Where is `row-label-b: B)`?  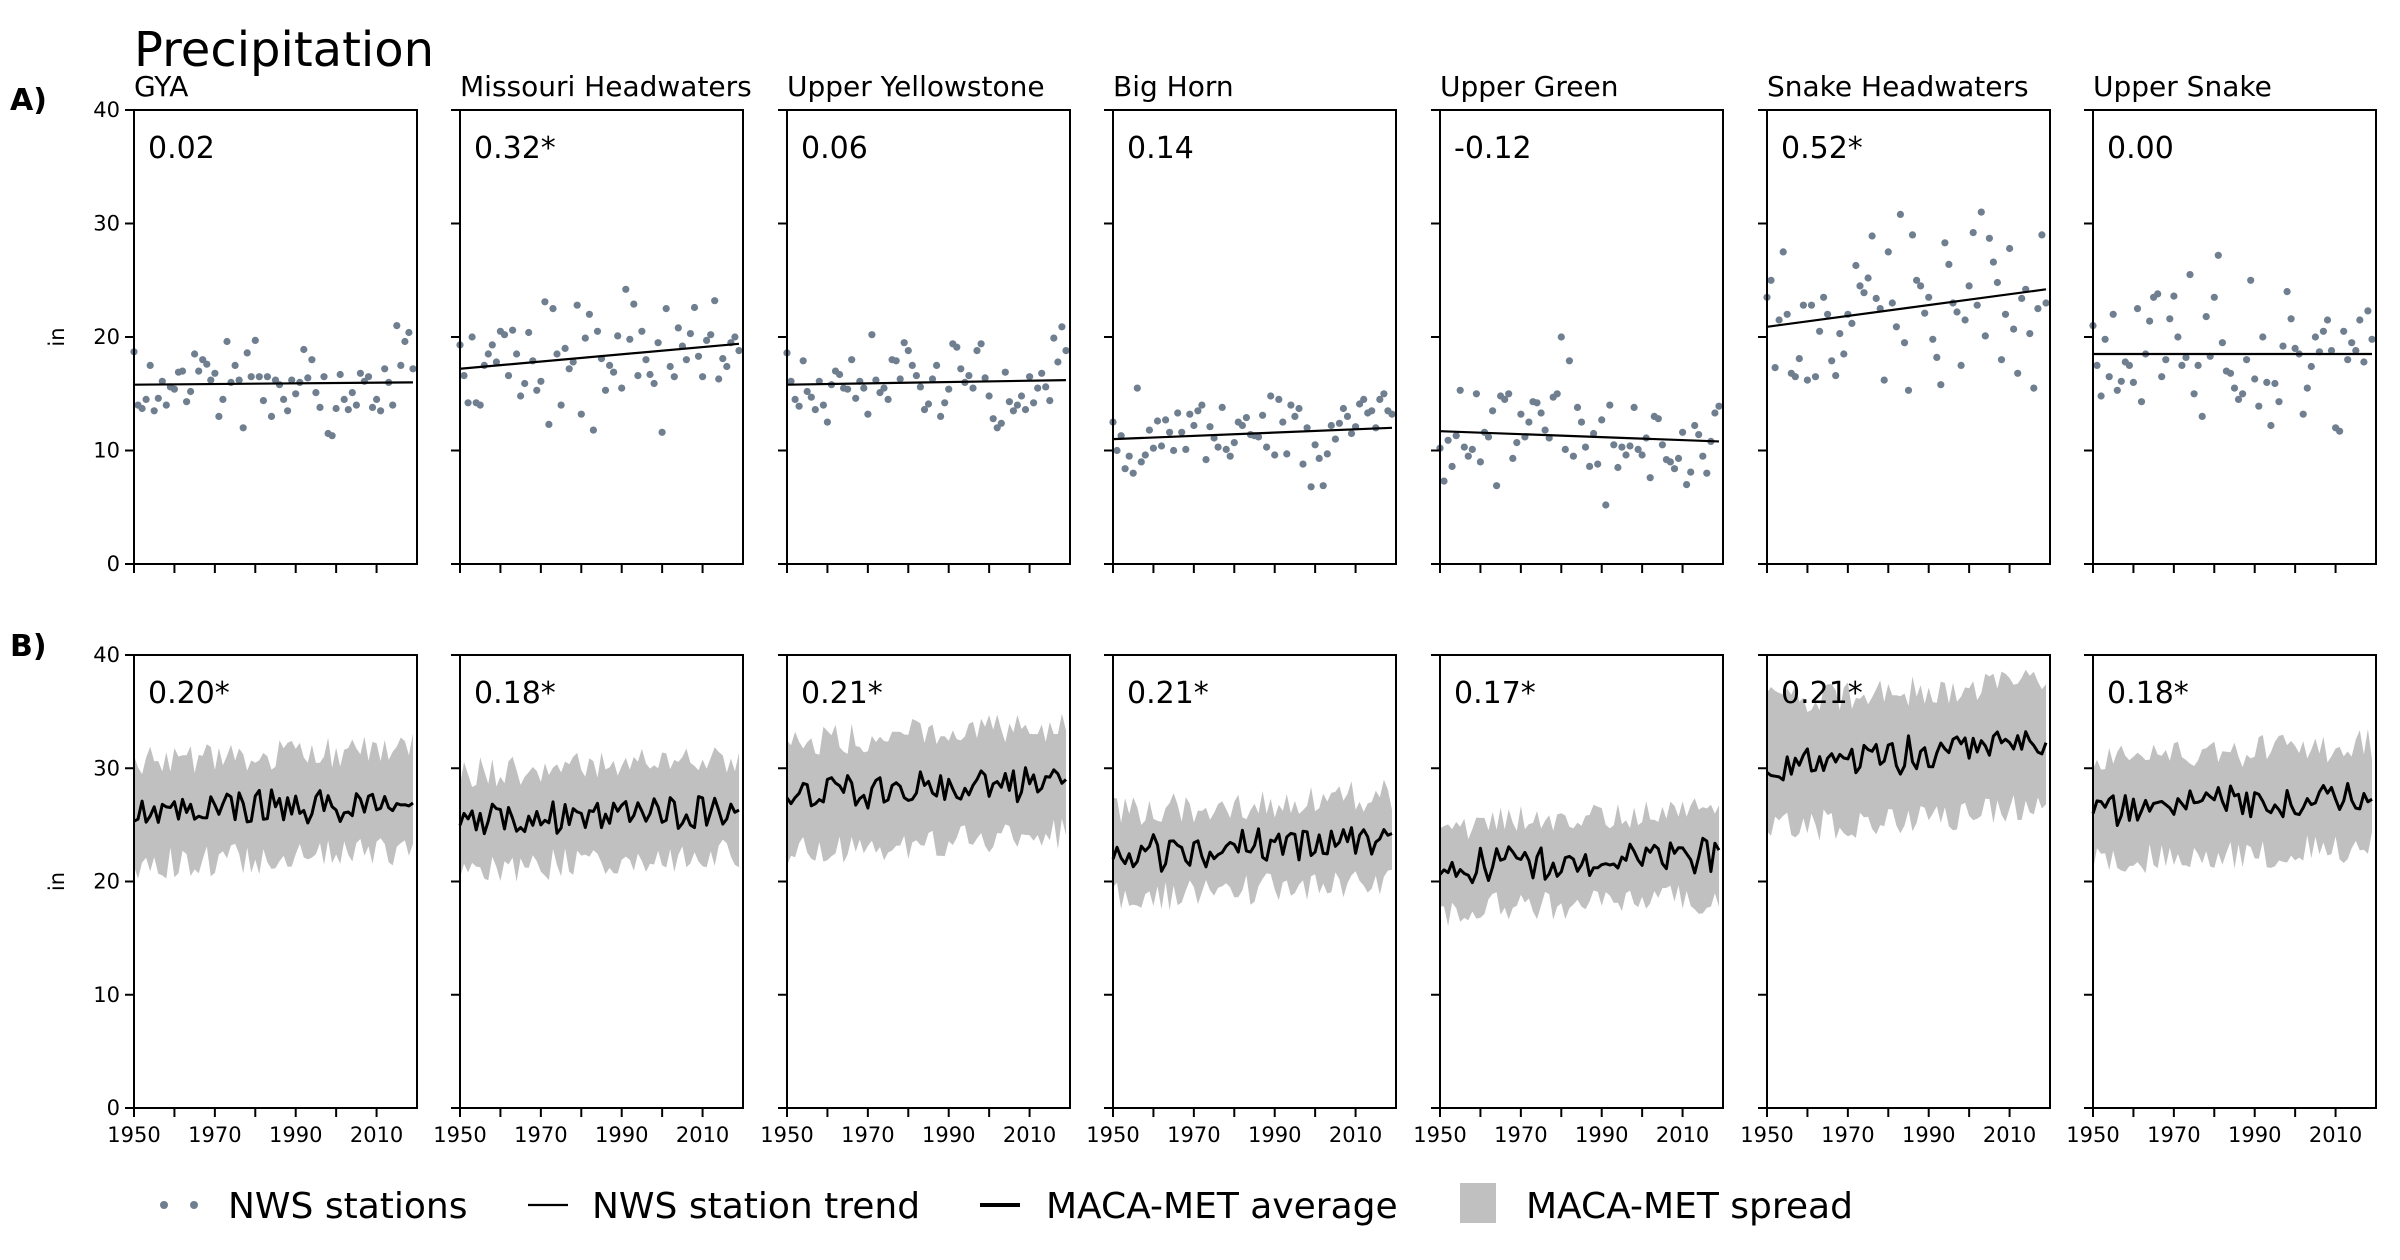
row-label-b: B) is located at coordinates (28, 646).